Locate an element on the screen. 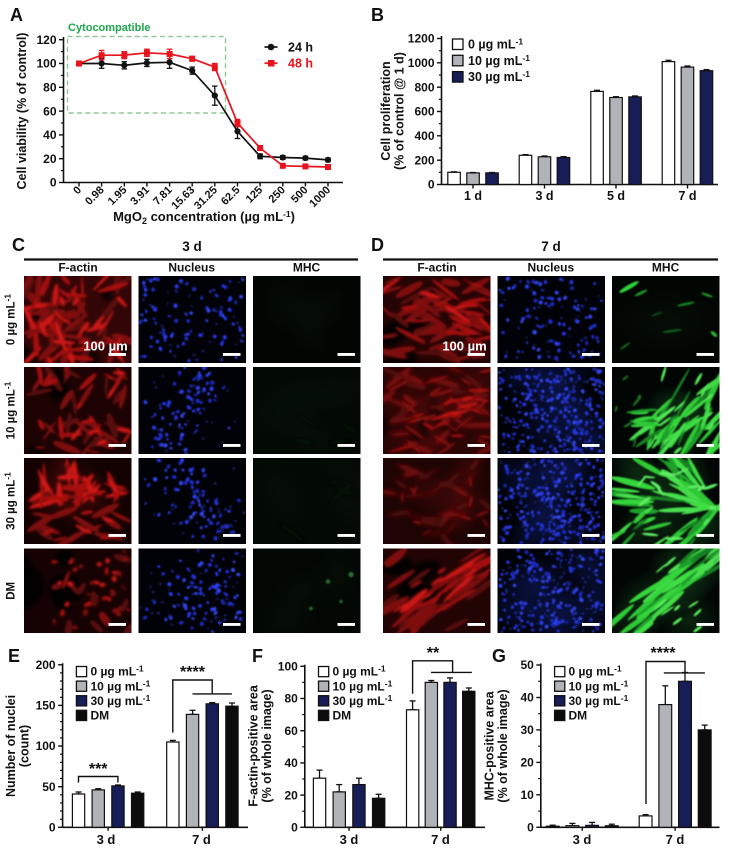  svg-text: 10 is located at coordinates (527, 795).